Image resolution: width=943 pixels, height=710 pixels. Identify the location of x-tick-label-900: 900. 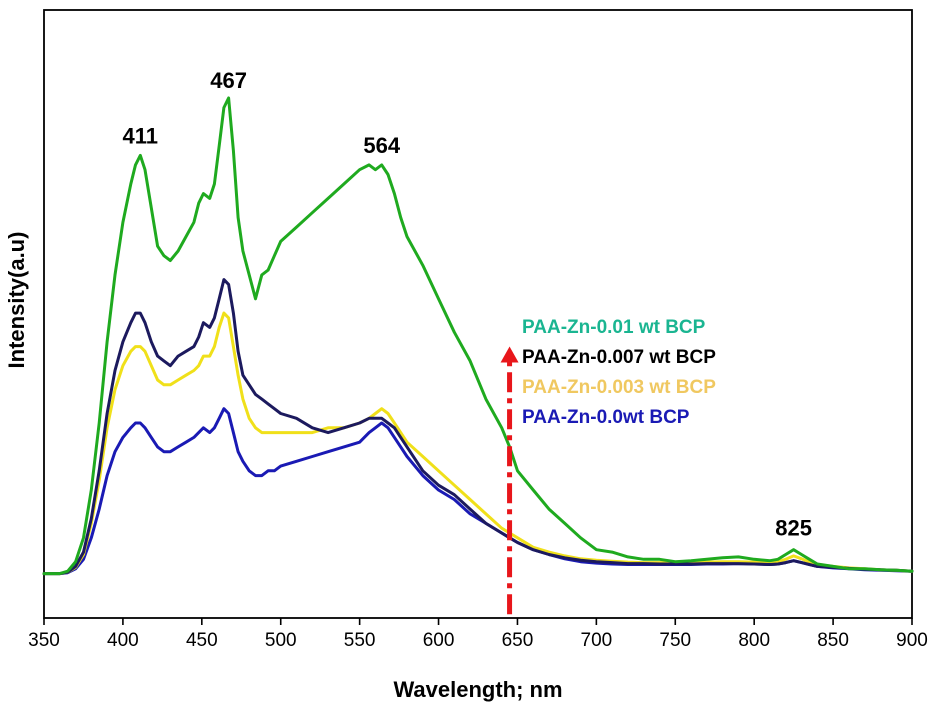
(912, 640).